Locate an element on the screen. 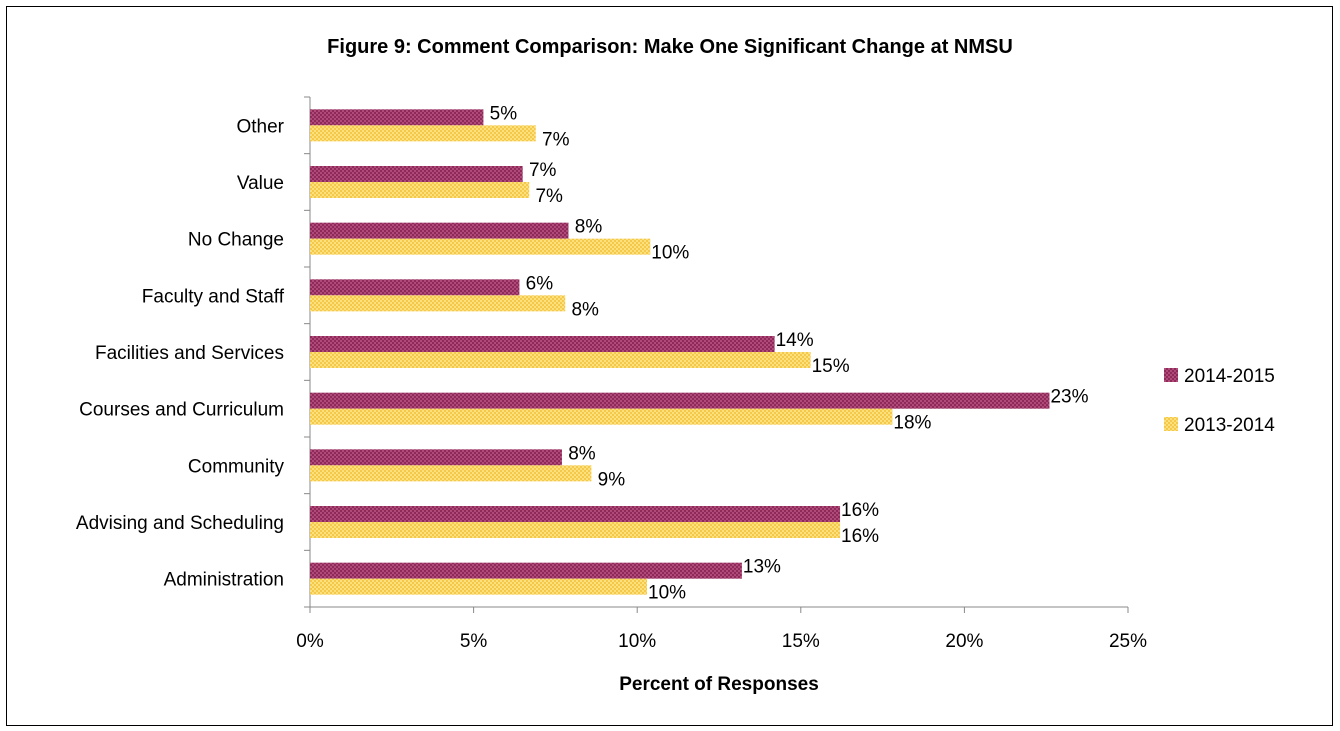  category-label: Community is located at coordinates (236, 466).